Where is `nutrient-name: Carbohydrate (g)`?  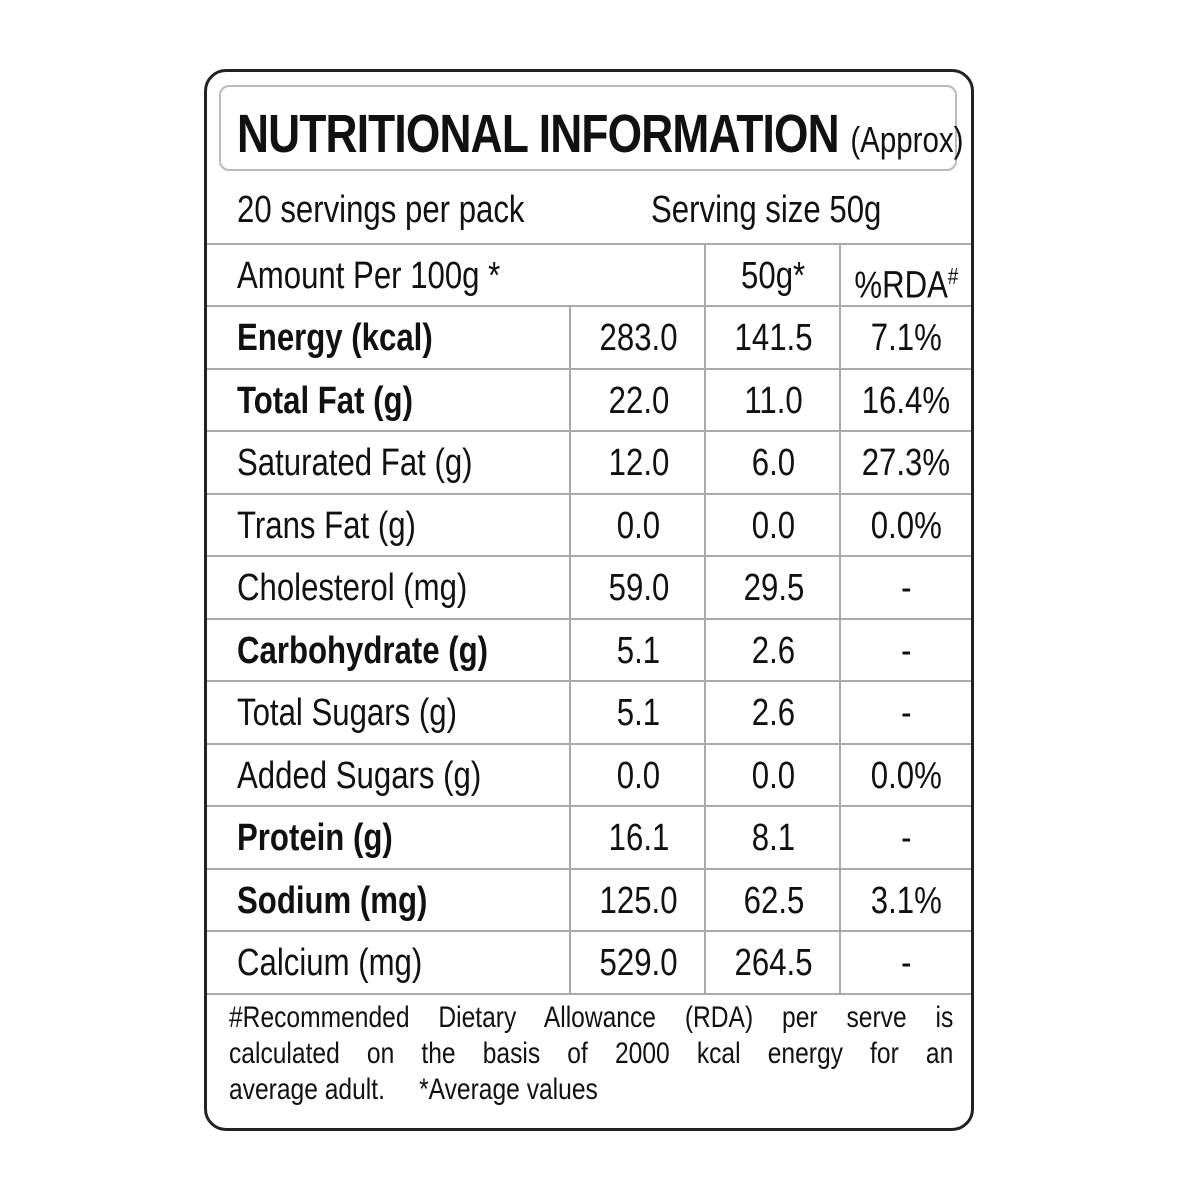 nutrient-name: Carbohydrate (g) is located at coordinates (390, 651).